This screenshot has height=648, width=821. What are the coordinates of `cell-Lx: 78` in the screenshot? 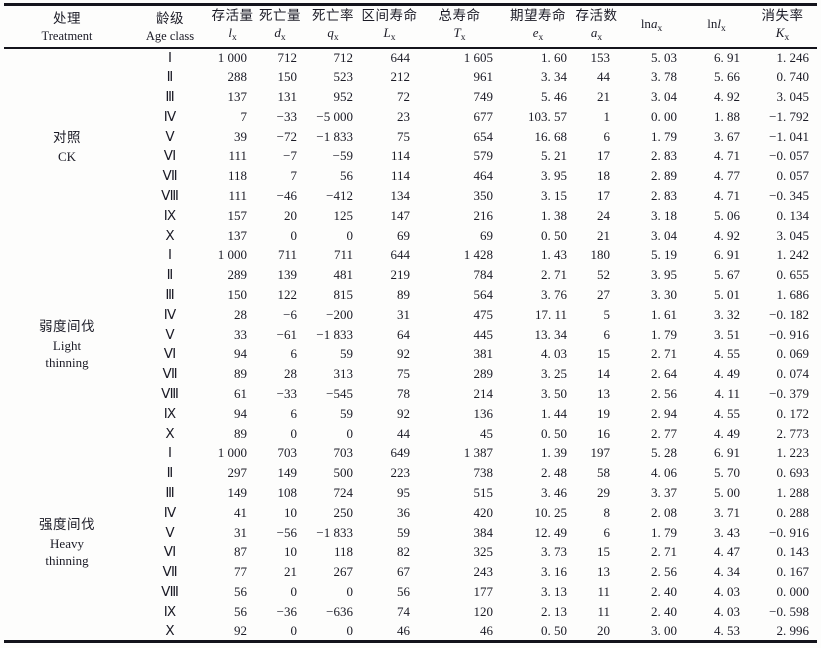 It's located at (403, 393).